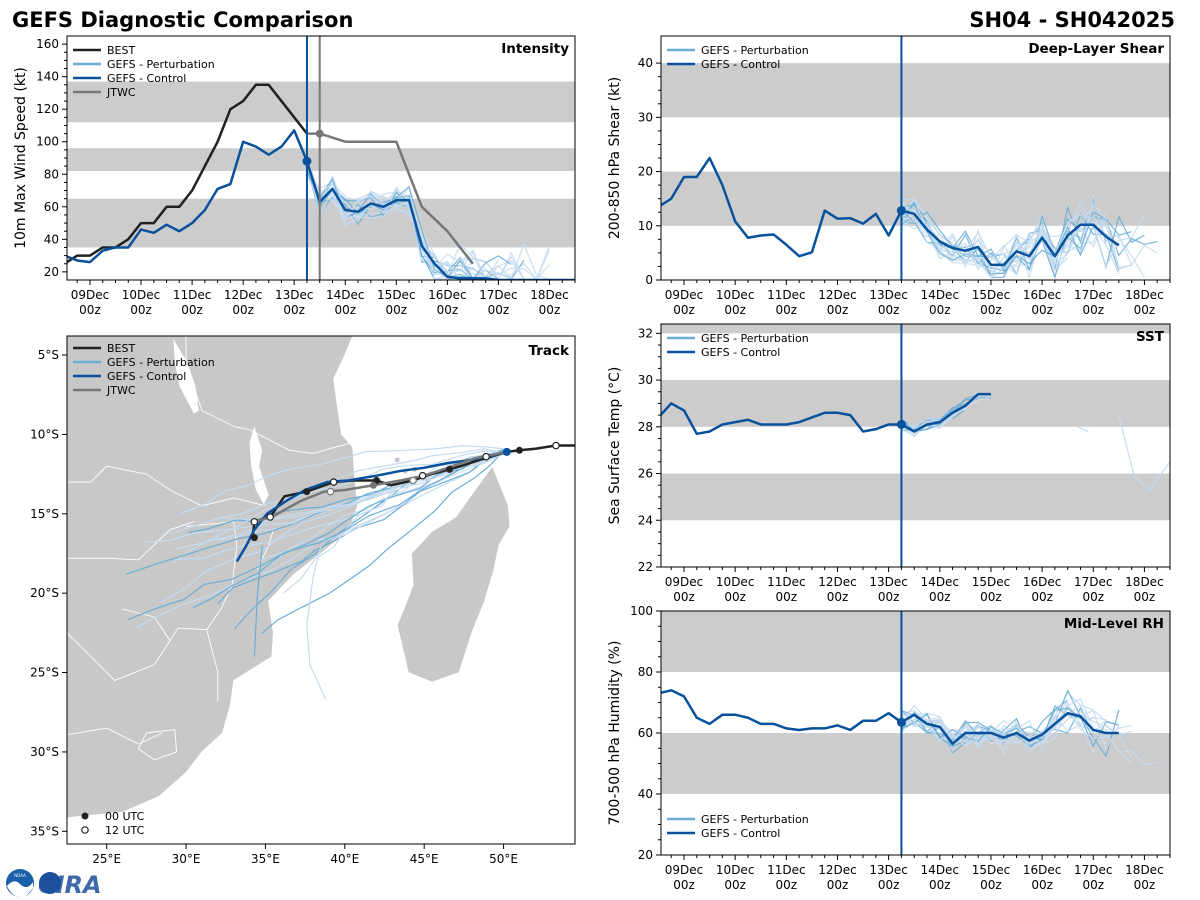  What do you see at coordinates (901, 211) in the screenshot?
I see `control-init-marker` at bounding box center [901, 211].